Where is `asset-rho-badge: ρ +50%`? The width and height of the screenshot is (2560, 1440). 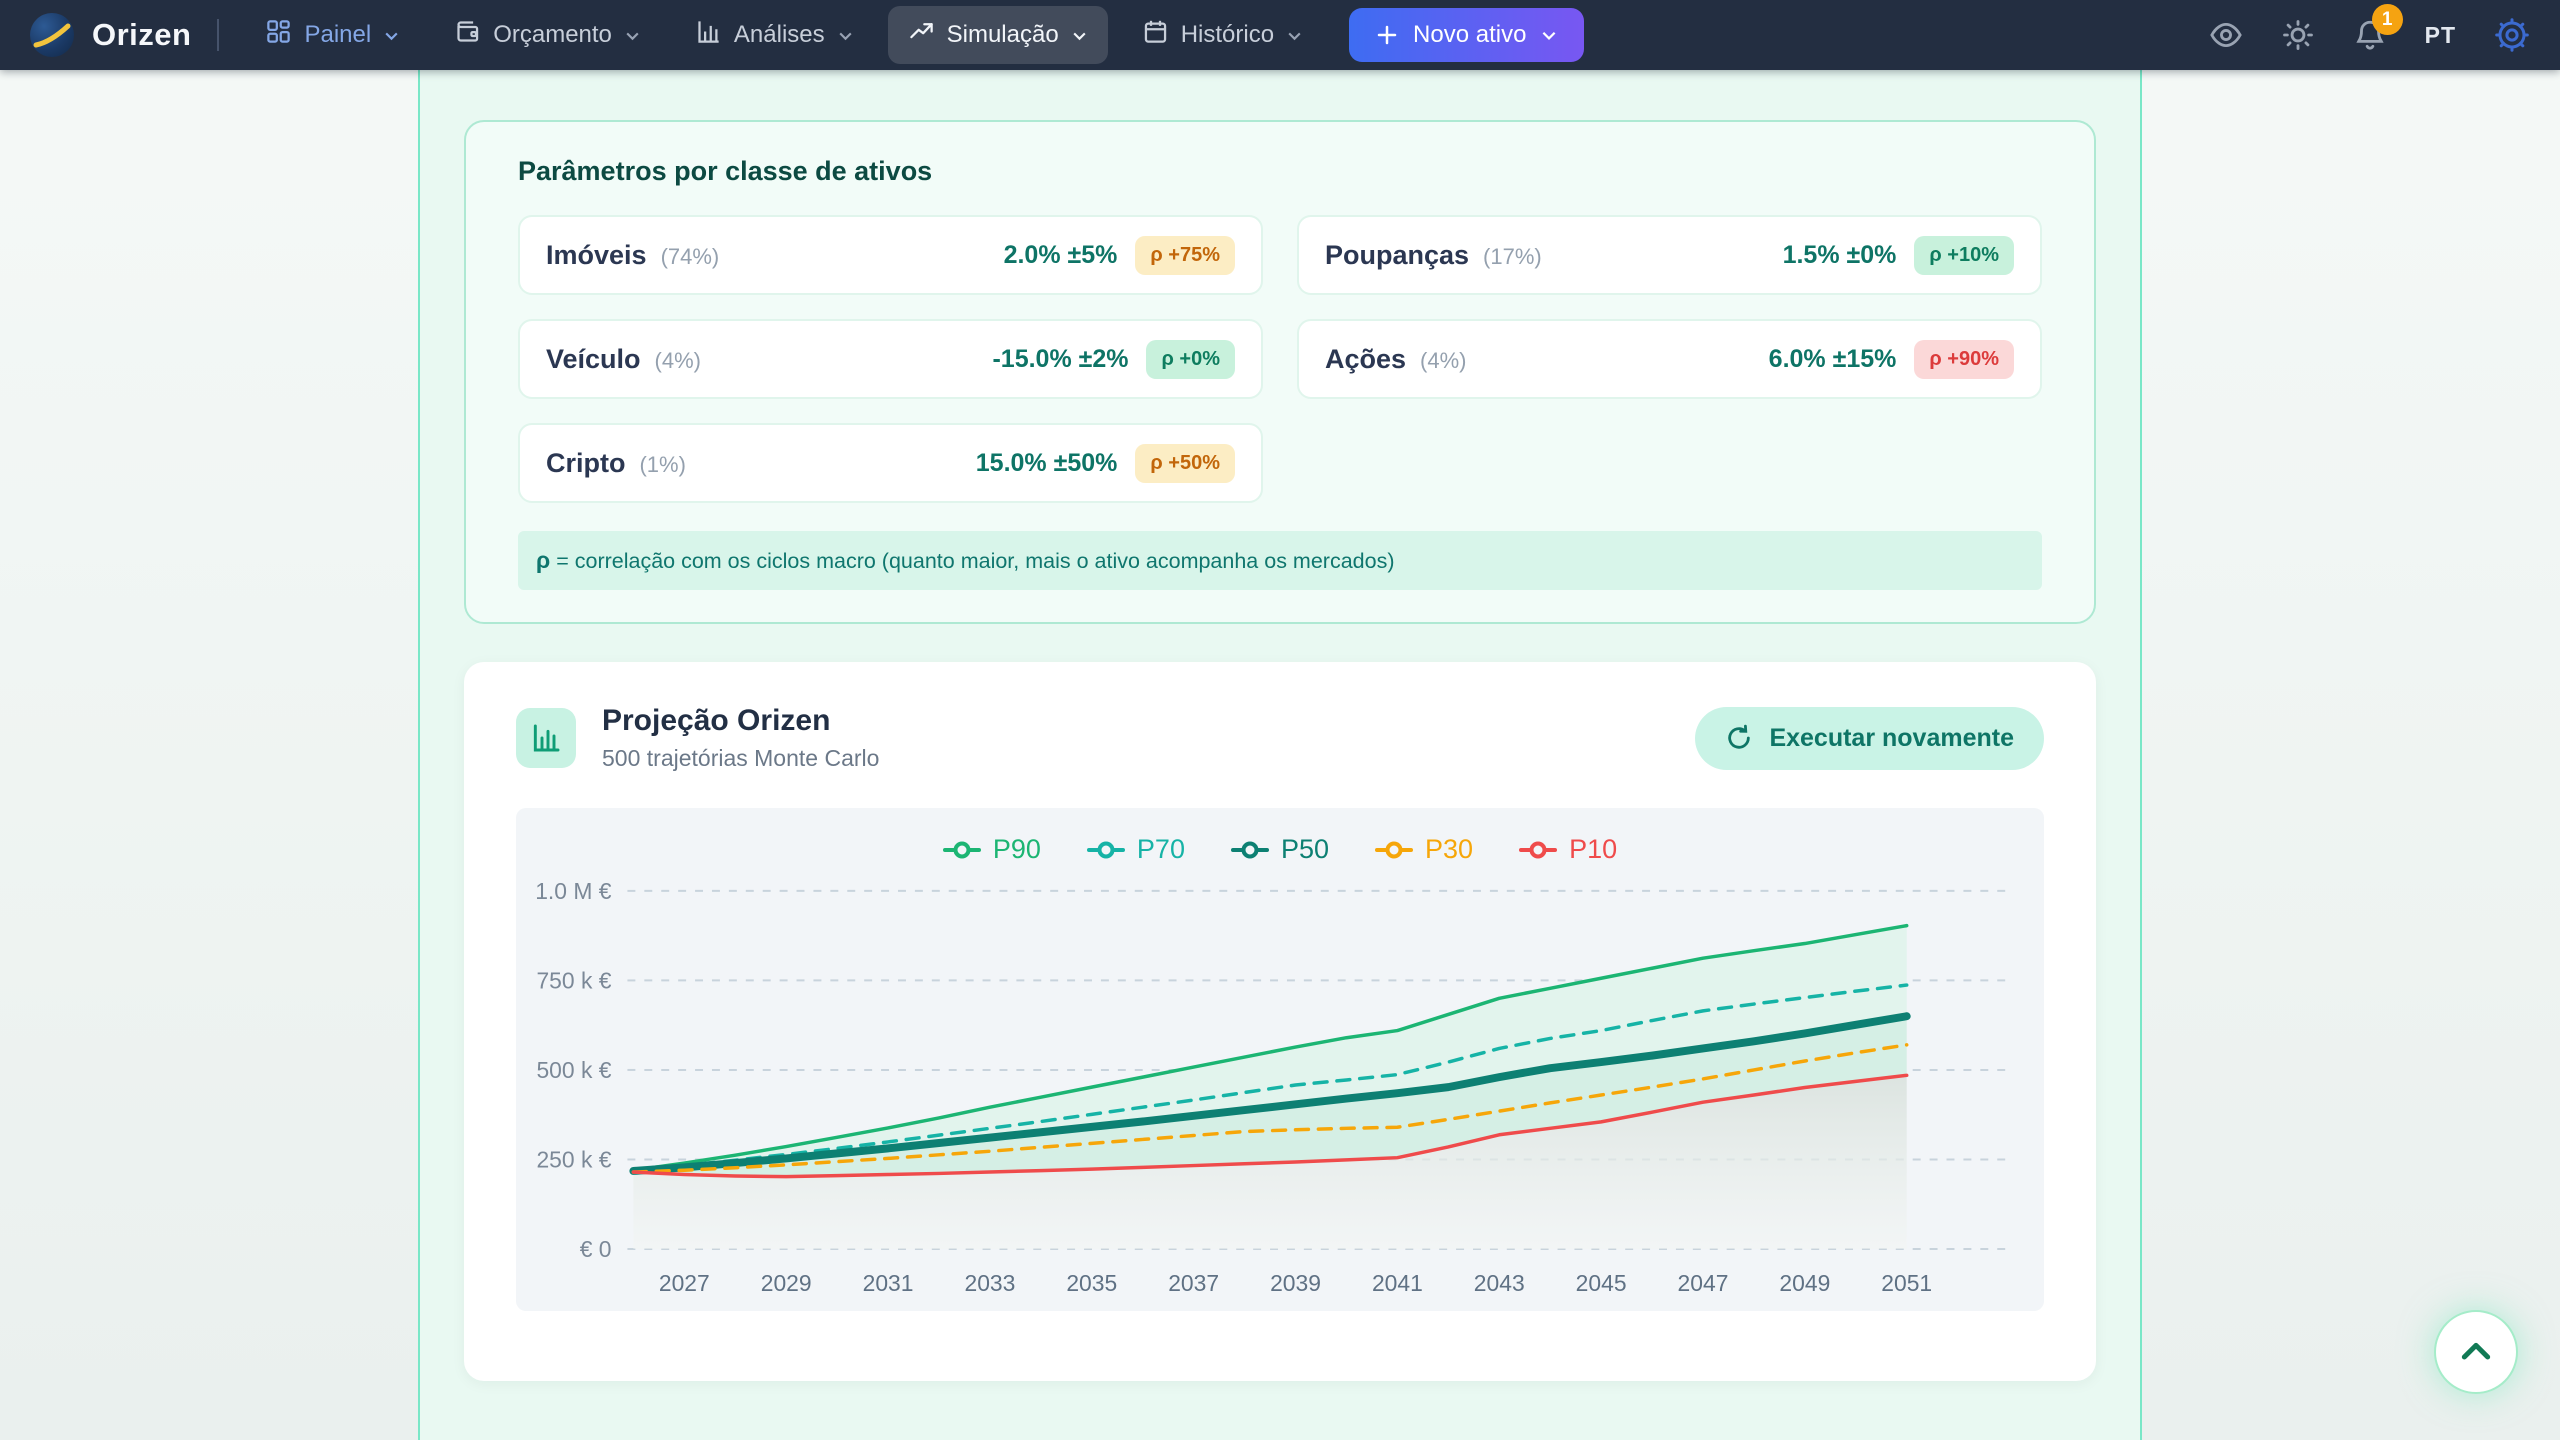
asset-rho-badge: ρ +50% is located at coordinates (1185, 463).